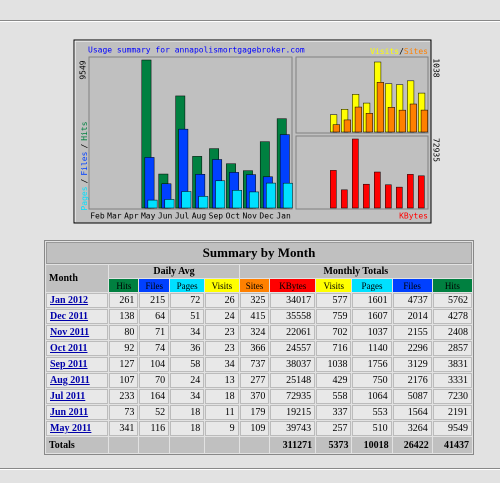  I want to click on cell: 2296, so click(412, 348).